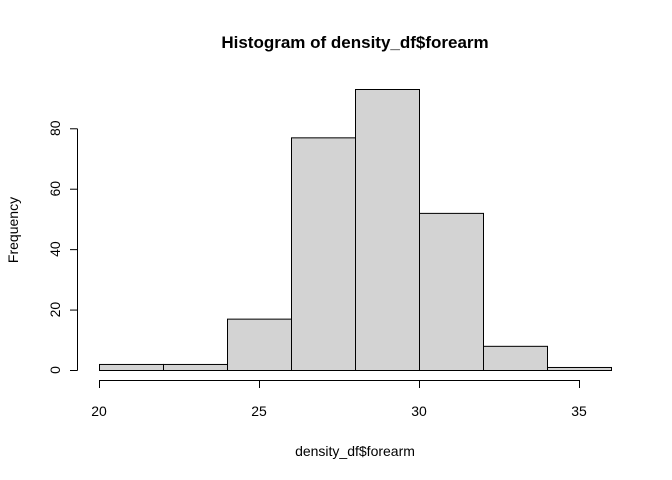 The width and height of the screenshot is (672, 480). What do you see at coordinates (13, 230) in the screenshot?
I see `y-axis-label: Frequency` at bounding box center [13, 230].